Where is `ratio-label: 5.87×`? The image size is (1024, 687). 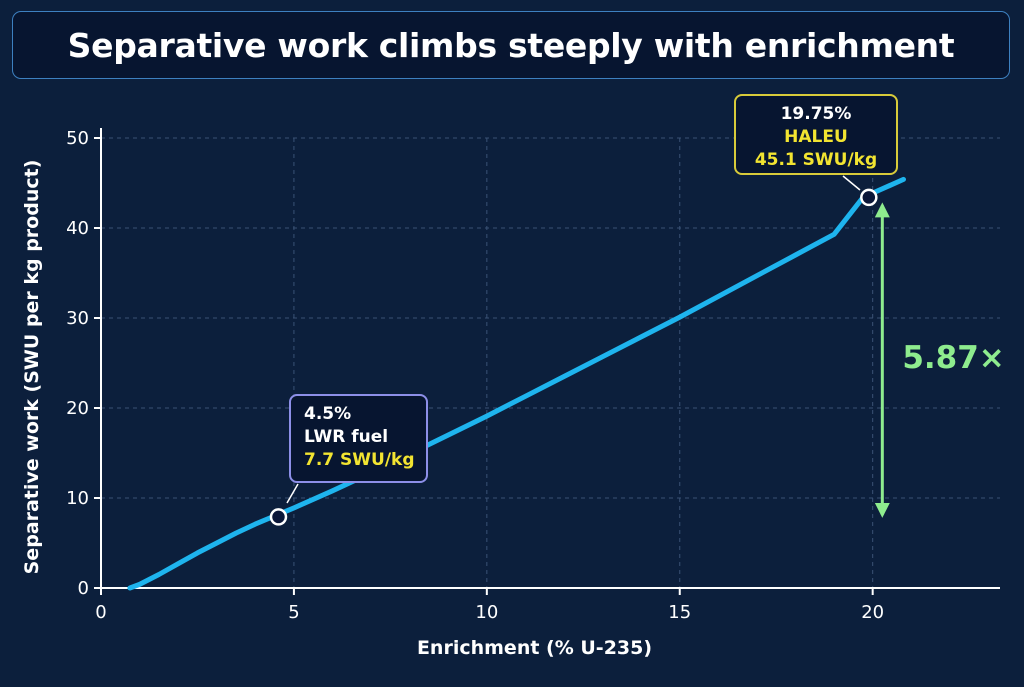
ratio-label: 5.87× is located at coordinates (953, 358).